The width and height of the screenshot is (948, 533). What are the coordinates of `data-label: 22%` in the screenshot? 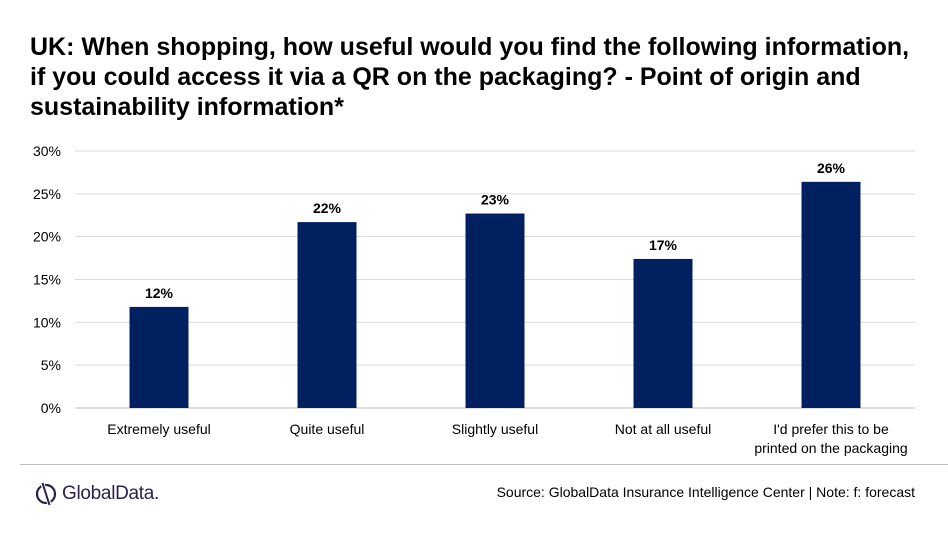 It's located at (327, 208).